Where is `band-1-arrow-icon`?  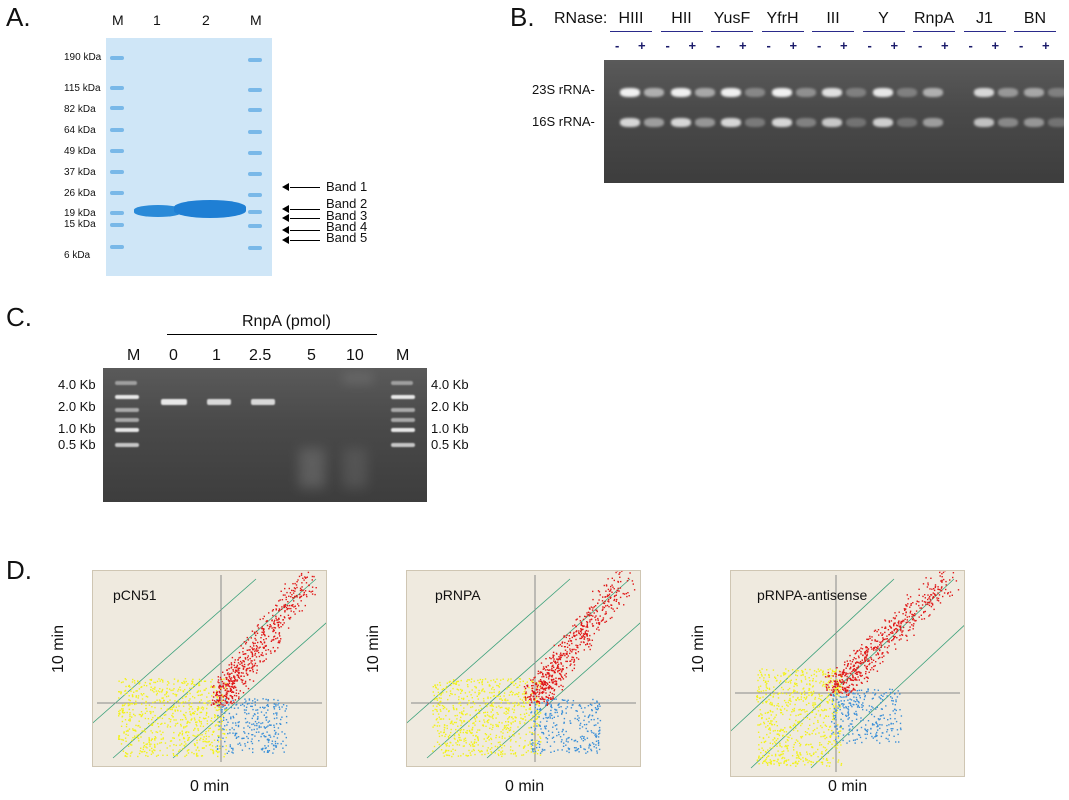 band-1-arrow-icon is located at coordinates (285, 187).